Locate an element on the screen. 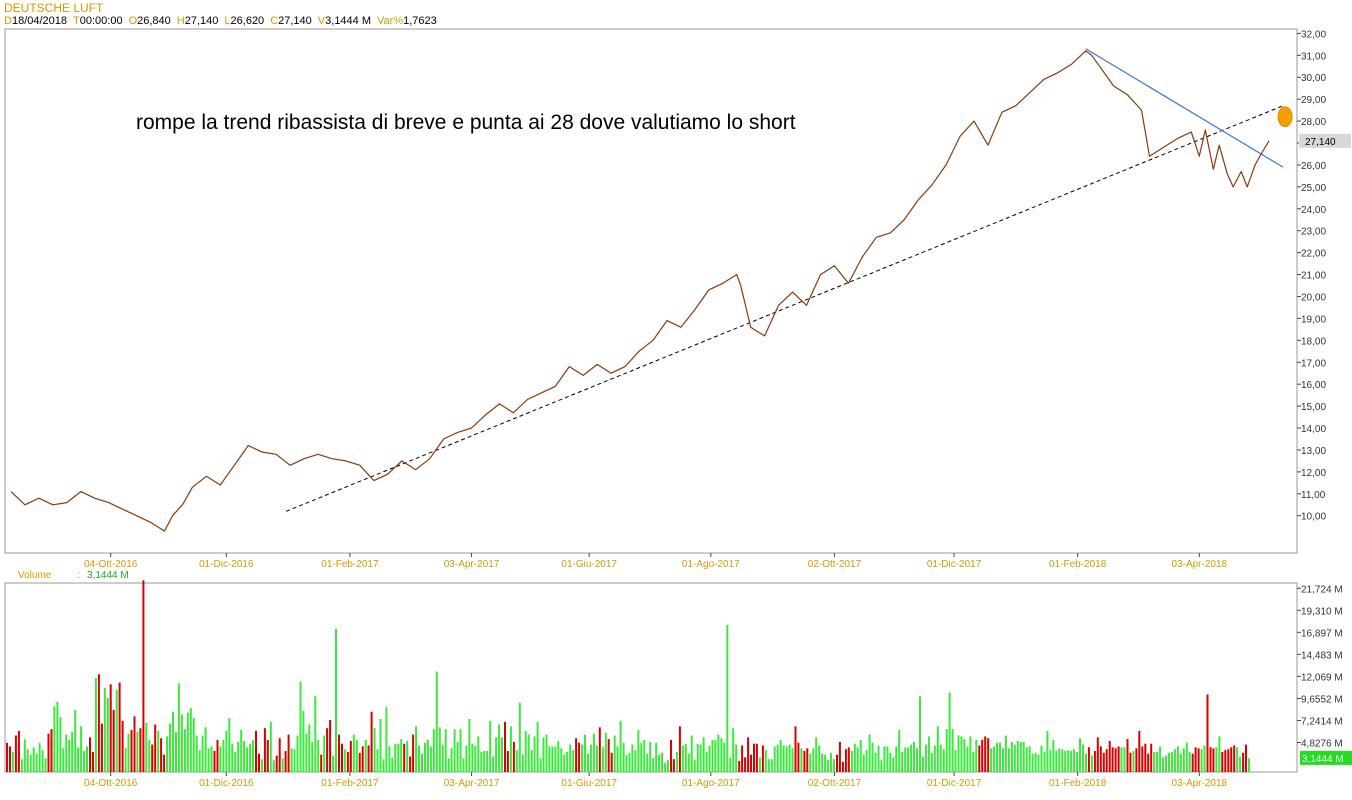 The width and height of the screenshot is (1352, 800). x-tick-label: 01-Ago-2017 is located at coordinates (711, 564).